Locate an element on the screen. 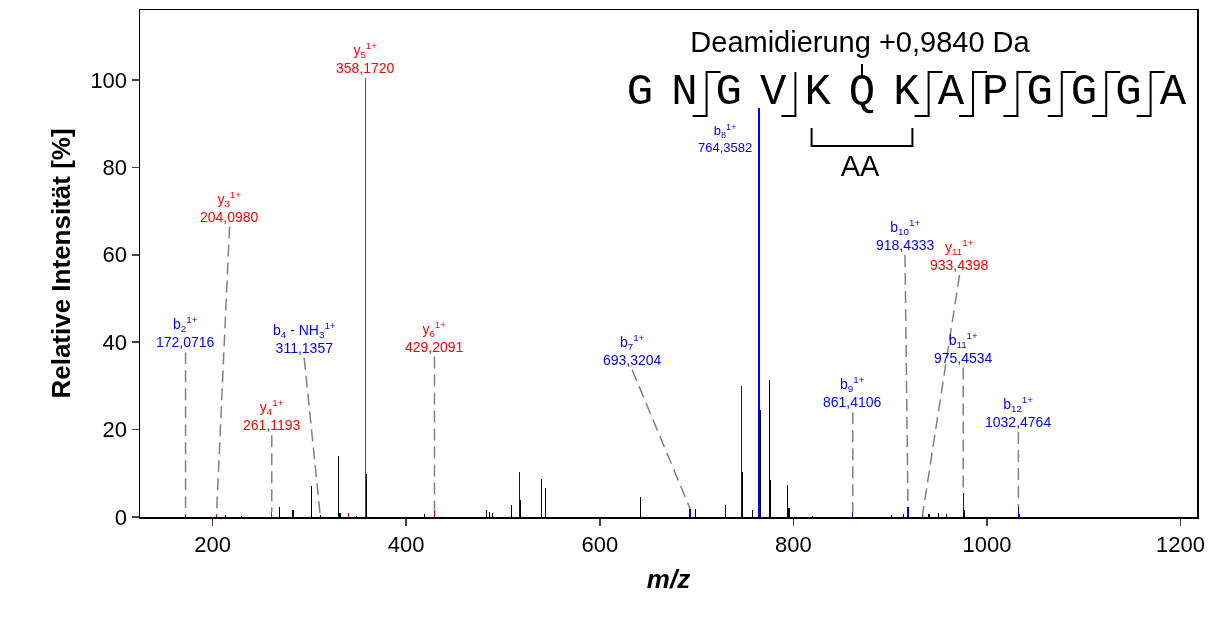 The width and height of the screenshot is (1221, 617). x-tick-label: 1200 is located at coordinates (1181, 544).